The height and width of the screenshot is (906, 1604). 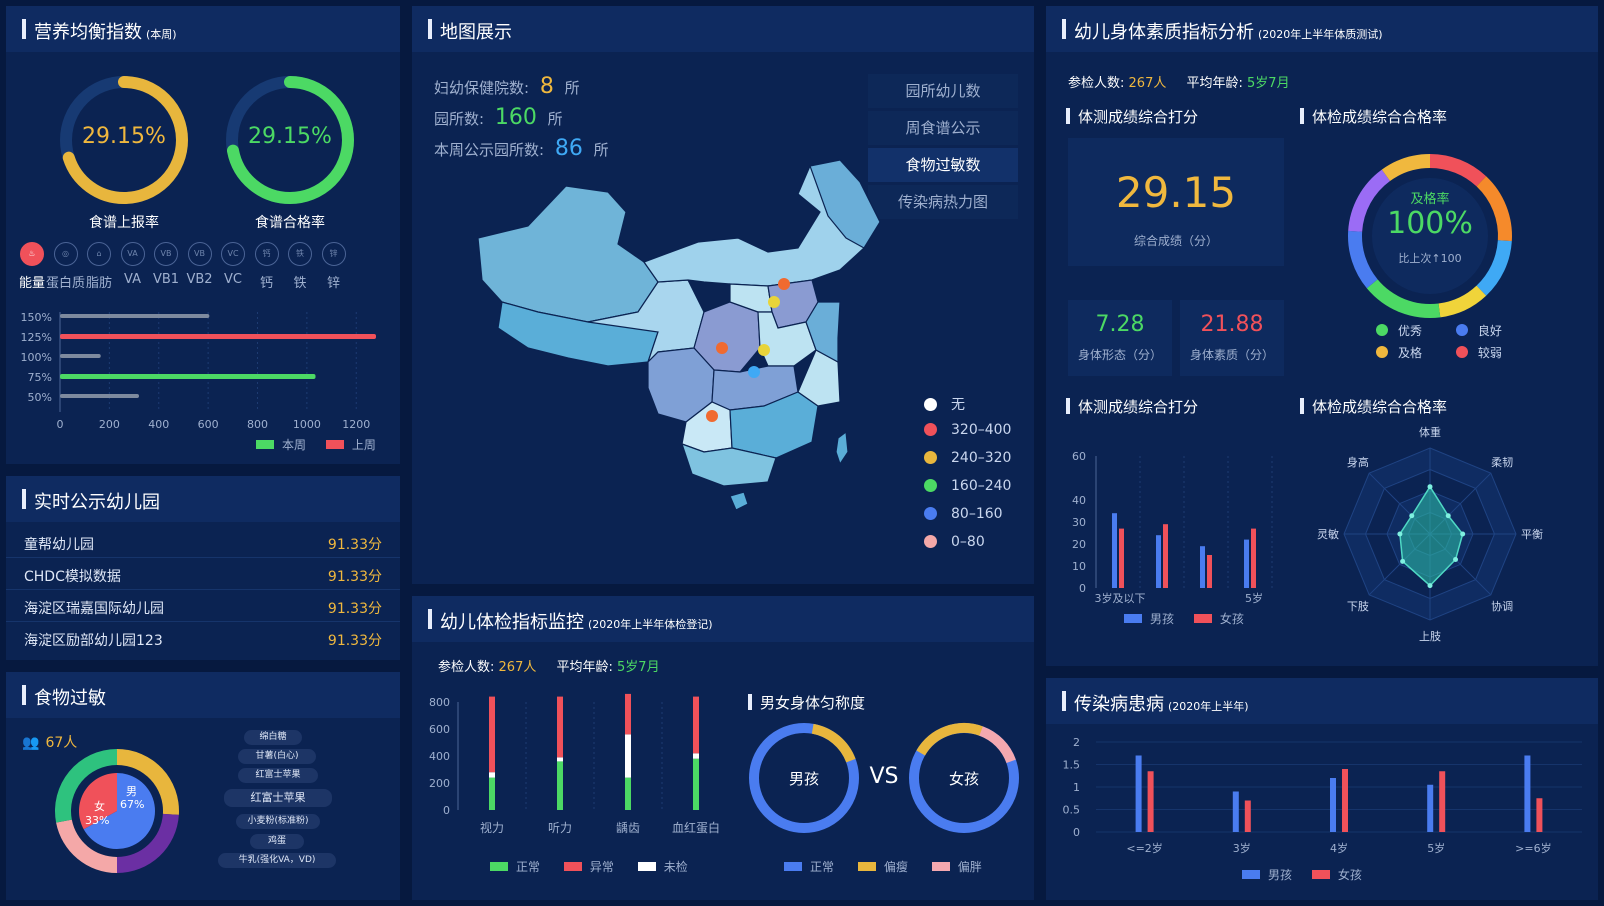 What do you see at coordinates (943, 91) in the screenshot?
I see `menu-kindergarten-children: 园所幼儿数` at bounding box center [943, 91].